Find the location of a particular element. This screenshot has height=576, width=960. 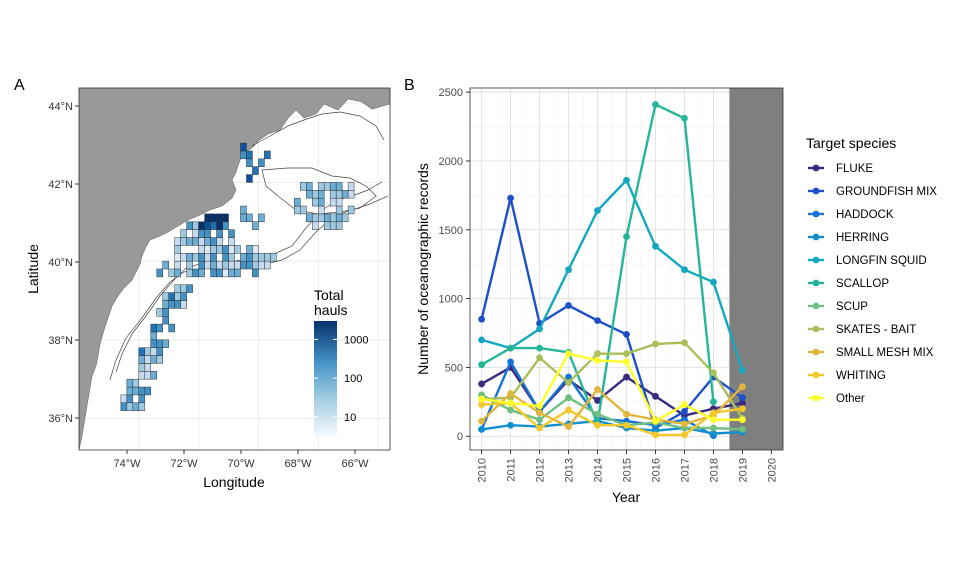

data-point-scup is located at coordinates (539, 420).